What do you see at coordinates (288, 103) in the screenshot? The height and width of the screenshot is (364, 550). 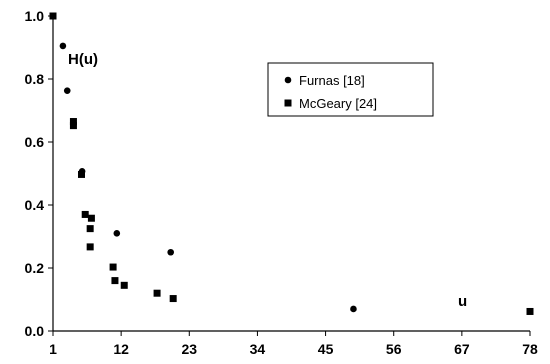 I see `legend-marker-mcgeary` at bounding box center [288, 103].